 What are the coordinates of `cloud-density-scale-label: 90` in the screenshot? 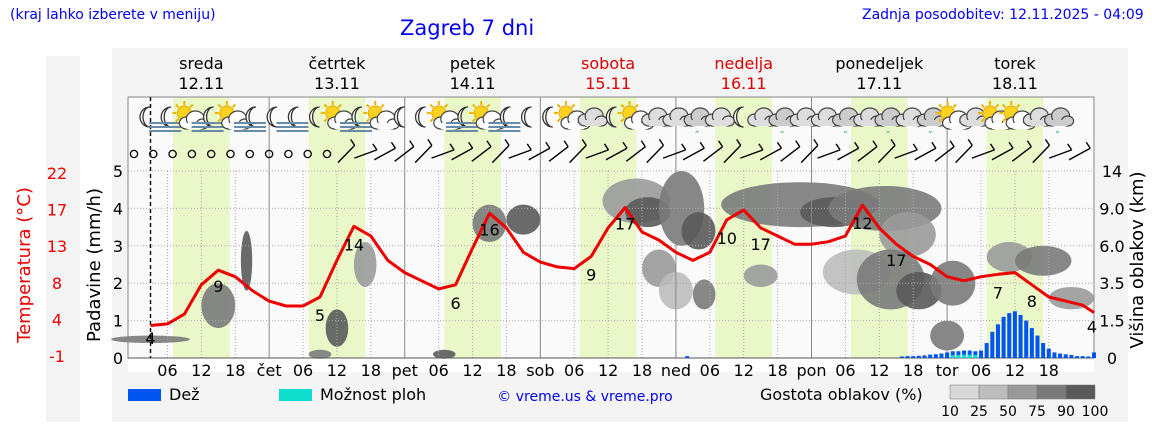 It's located at (1066, 412).